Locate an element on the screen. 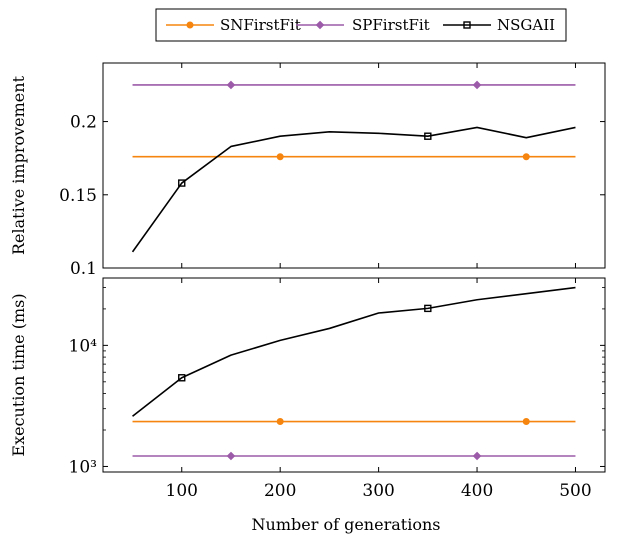 The width and height of the screenshot is (620, 535). legend-marker-spfirstfit is located at coordinates (320, 25).